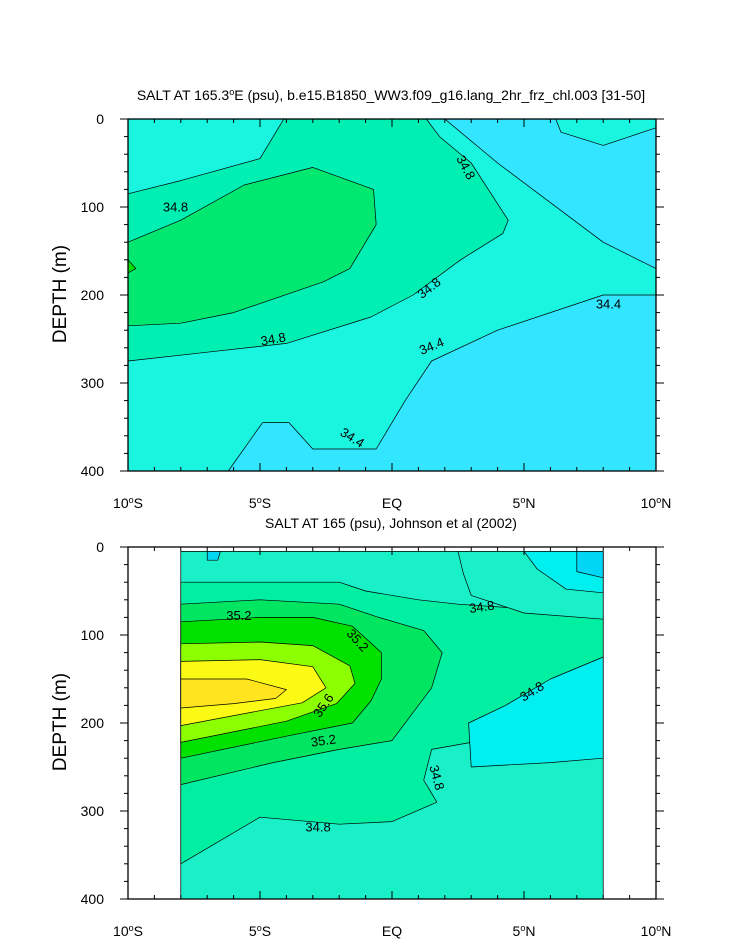 The width and height of the screenshot is (733, 945). What do you see at coordinates (252, 247) in the screenshot?
I see `contour-band-34.8-3-0` at bounding box center [252, 247].